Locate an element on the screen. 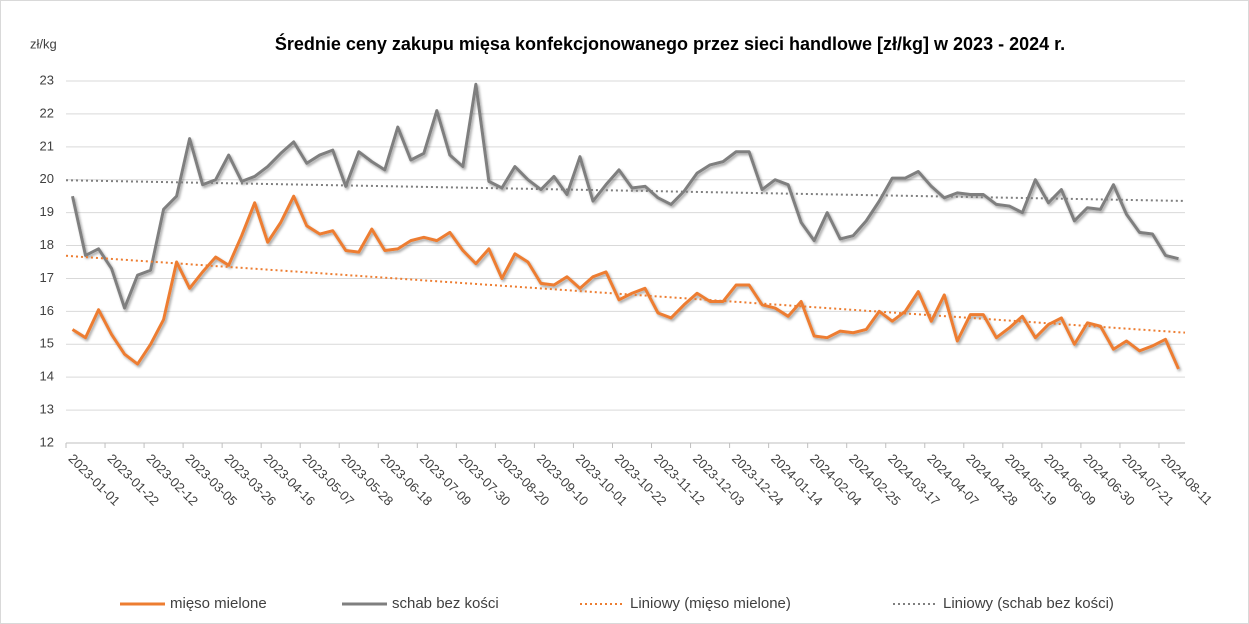 The width and height of the screenshot is (1249, 624). y-tick-label: 14 is located at coordinates (47, 376).